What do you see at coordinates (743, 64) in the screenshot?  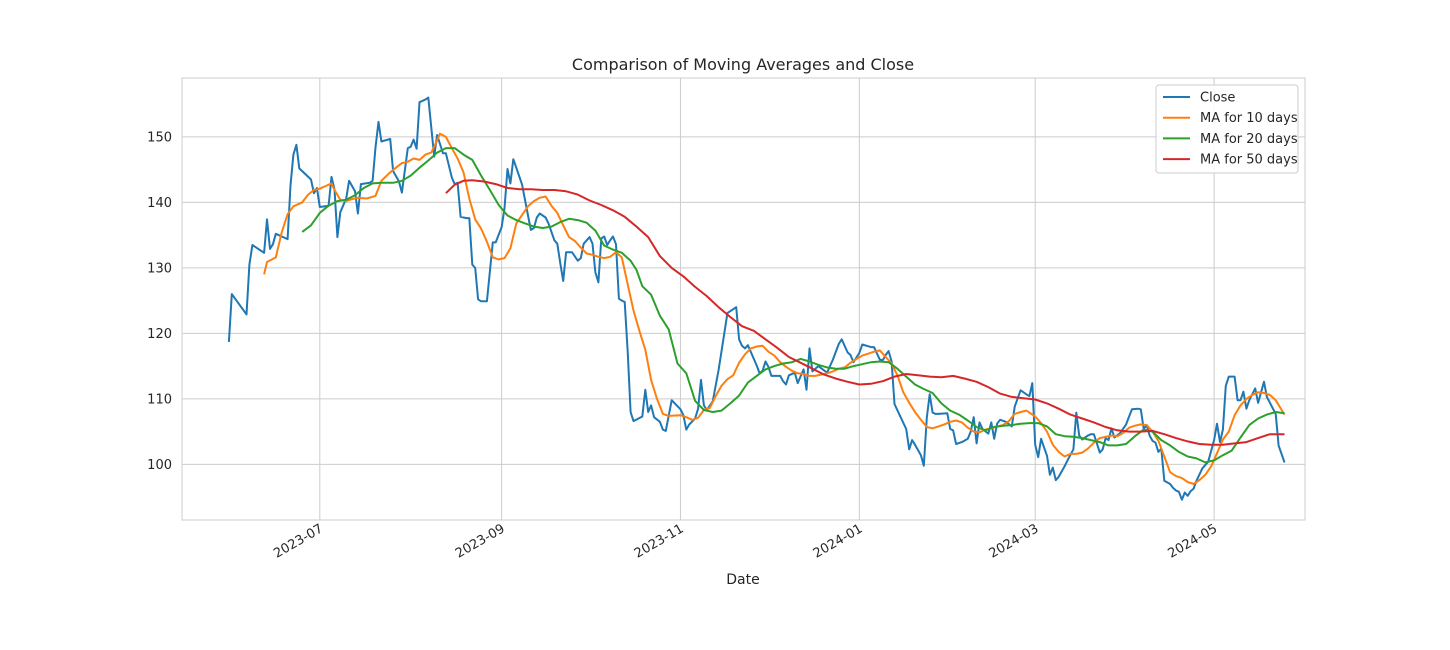 I see `chart-title: Comparison of Moving Averages and Close` at bounding box center [743, 64].